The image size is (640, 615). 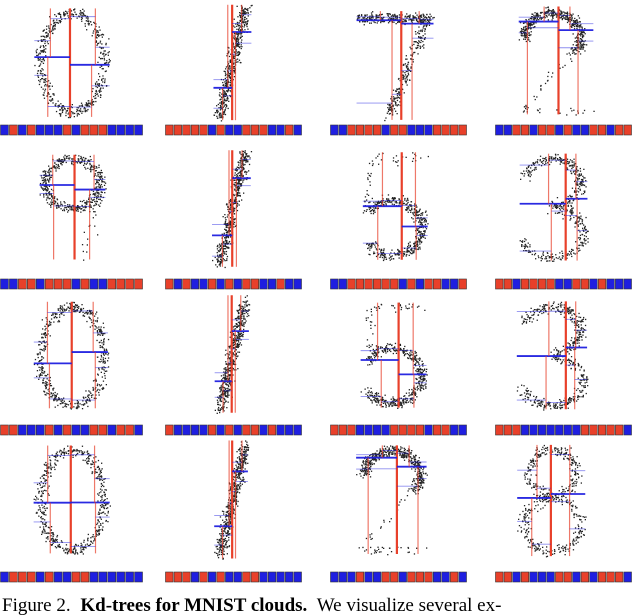 What do you see at coordinates (398, 73) in the screenshot?
I see `panel` at bounding box center [398, 73].